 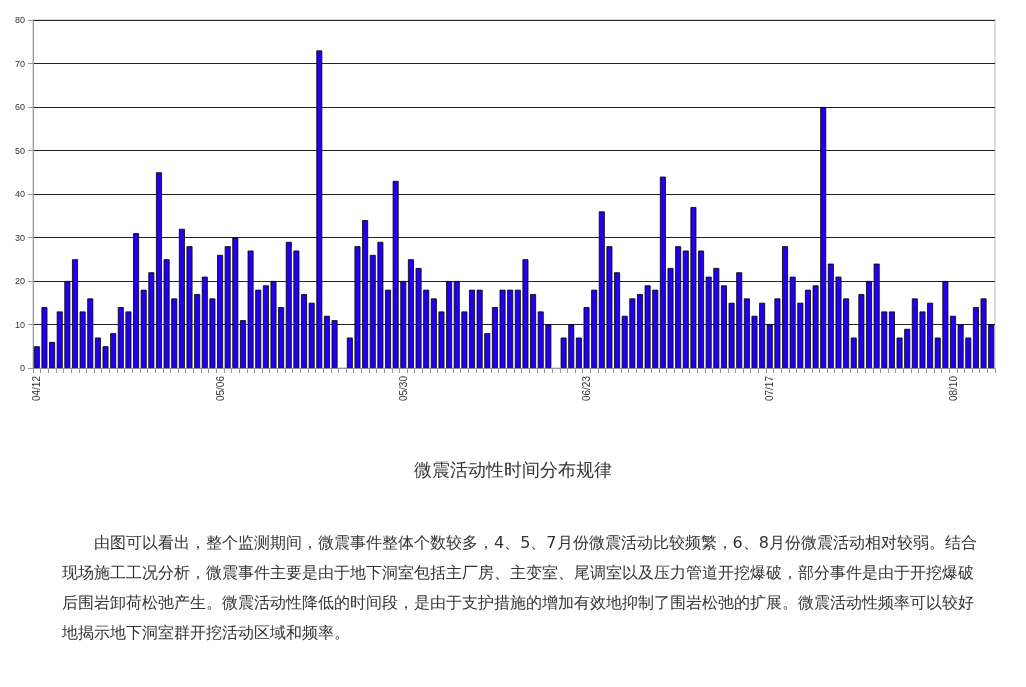 I want to click on x-tick-label: 08/10, so click(x=953, y=388).